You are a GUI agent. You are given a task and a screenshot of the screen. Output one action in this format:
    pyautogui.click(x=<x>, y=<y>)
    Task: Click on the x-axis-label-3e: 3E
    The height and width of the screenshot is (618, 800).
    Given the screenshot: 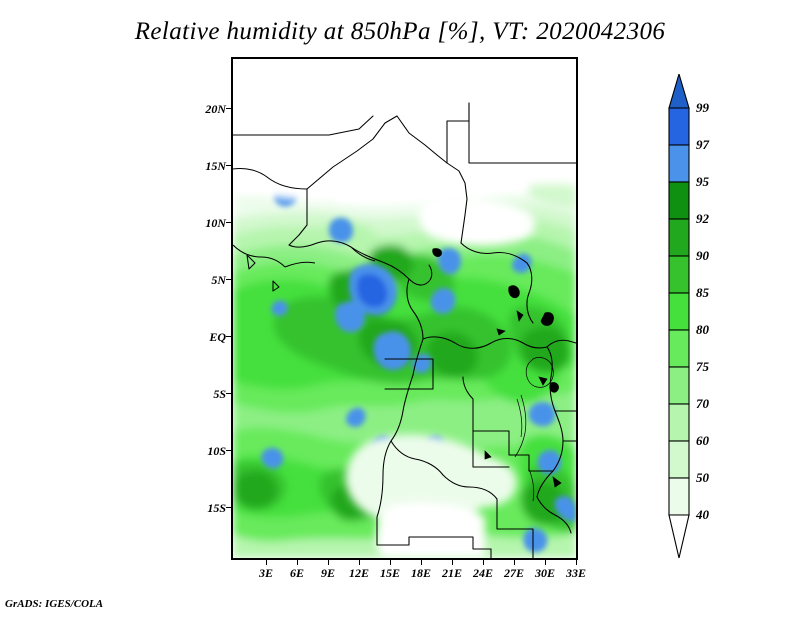 What is the action you would take?
    pyautogui.click(x=266, y=573)
    